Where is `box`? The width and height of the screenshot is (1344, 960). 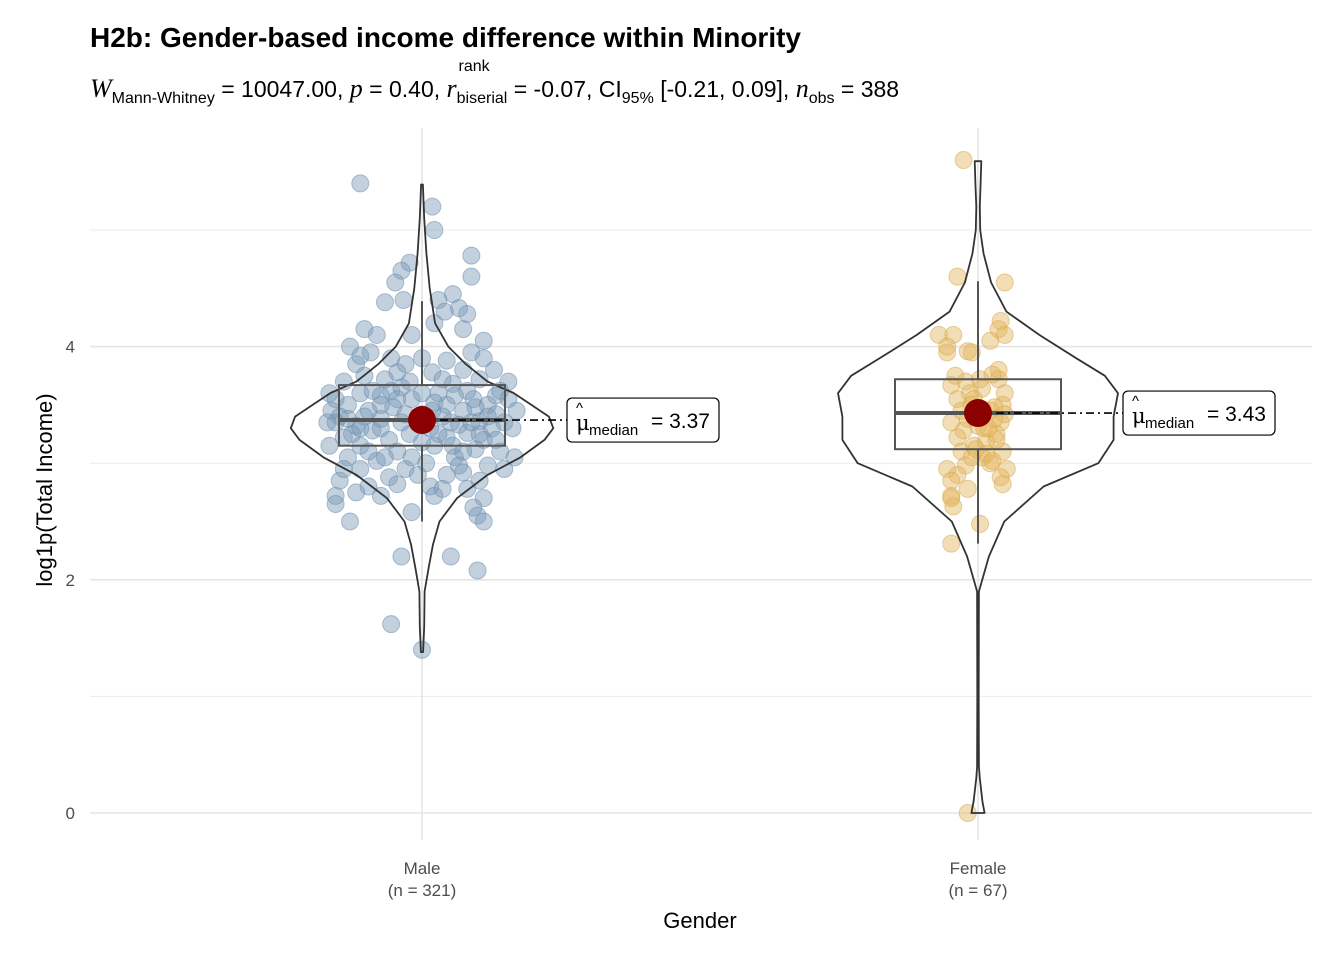
box is located at coordinates (422, 415).